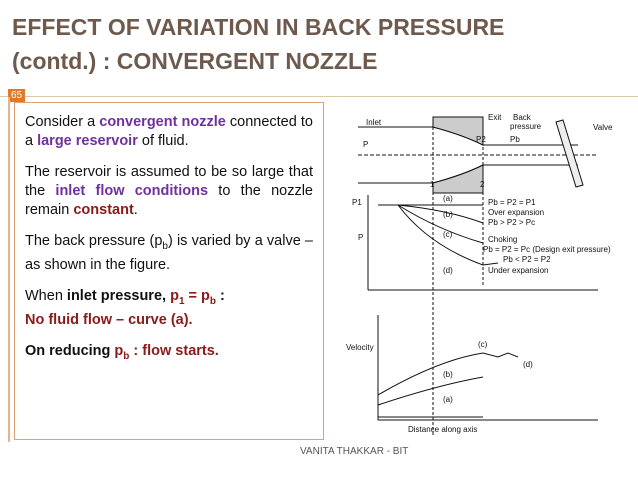 This screenshot has width=638, height=479. Describe the element at coordinates (442, 429) in the screenshot. I see `label: Distance along axis` at that location.